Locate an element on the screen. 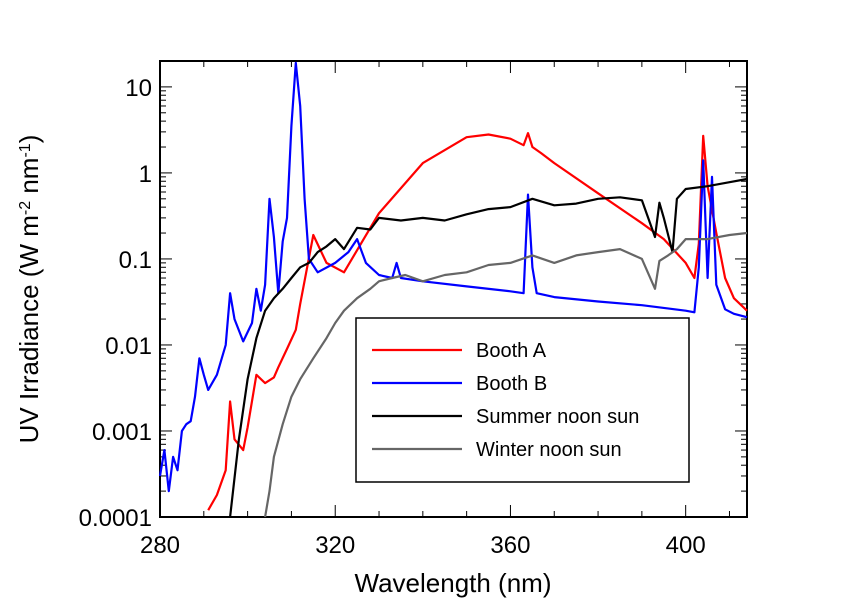  legend-label-summer-noon-sun: Summer noon sun is located at coordinates (557, 417).